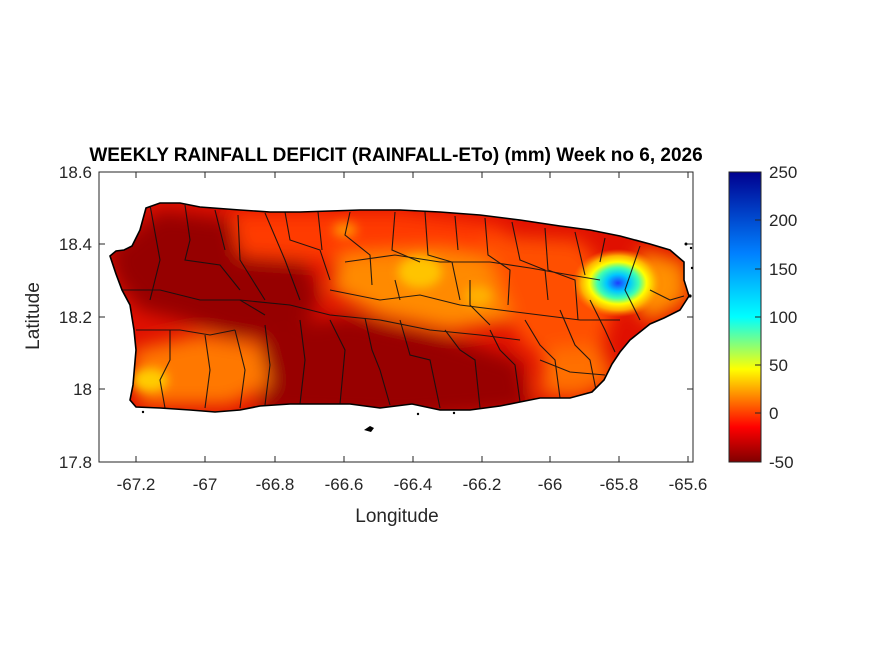 This screenshot has height=656, width=875. I want to click on y-tick-labels: 18.6 18.4 18.2 18 17.8, so click(75, 317).